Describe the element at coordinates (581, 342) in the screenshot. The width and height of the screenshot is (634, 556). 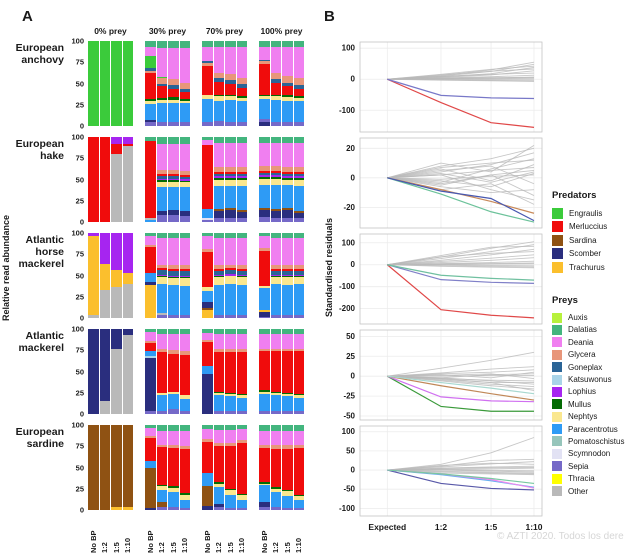
I see `legend-label: Deania` at that location.